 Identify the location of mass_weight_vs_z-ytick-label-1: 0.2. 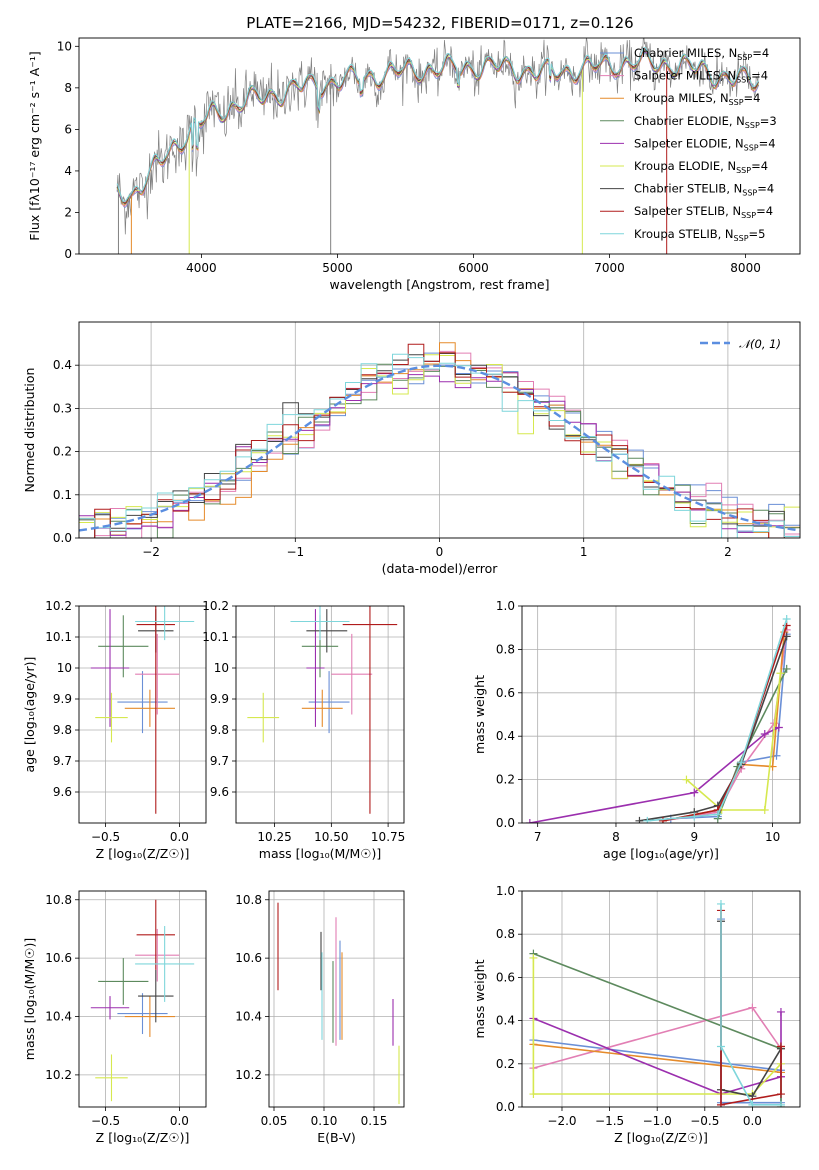
(505, 1064).